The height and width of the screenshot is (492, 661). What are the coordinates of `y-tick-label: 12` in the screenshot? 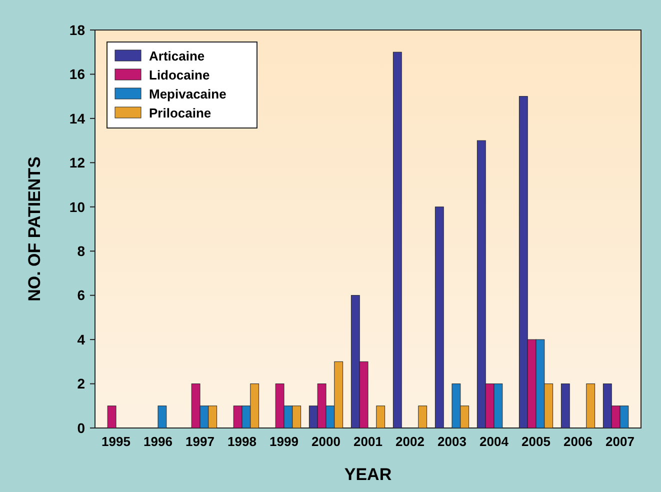 It's located at (77, 162).